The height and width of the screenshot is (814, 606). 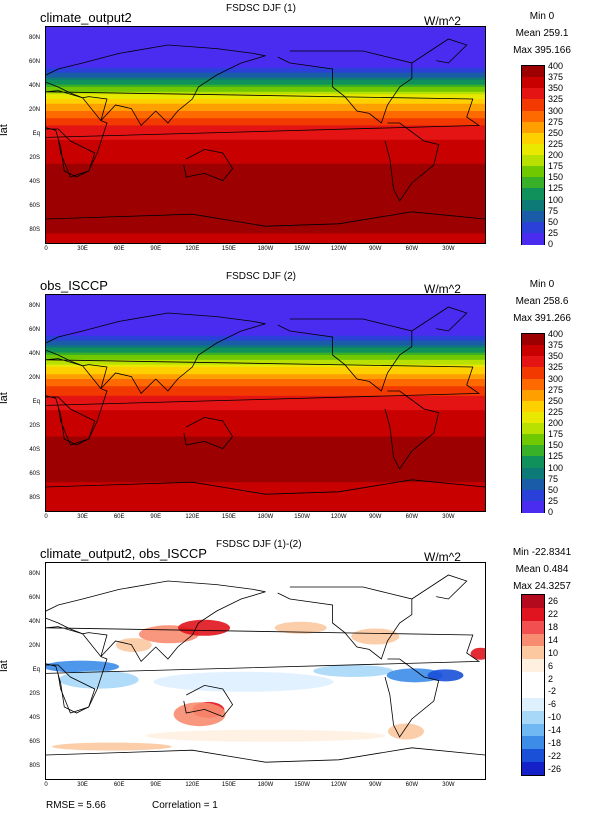 I want to click on colorbar-label: 400, so click(x=556, y=66).